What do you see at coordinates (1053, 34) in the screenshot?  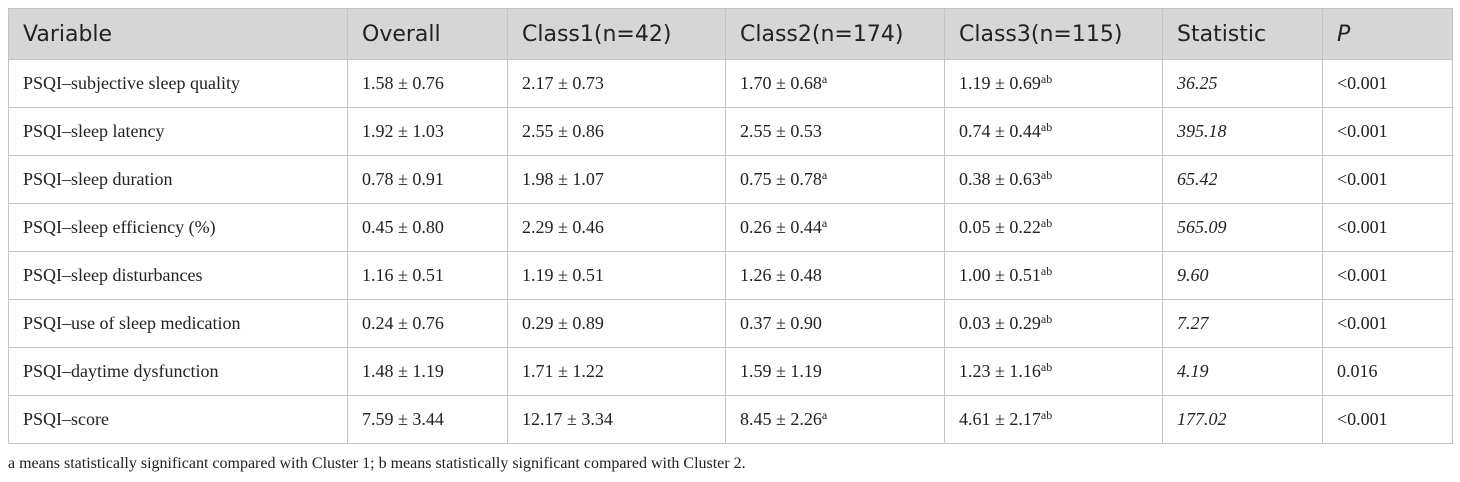 I see `header-cell: Class3(n=115)` at bounding box center [1053, 34].